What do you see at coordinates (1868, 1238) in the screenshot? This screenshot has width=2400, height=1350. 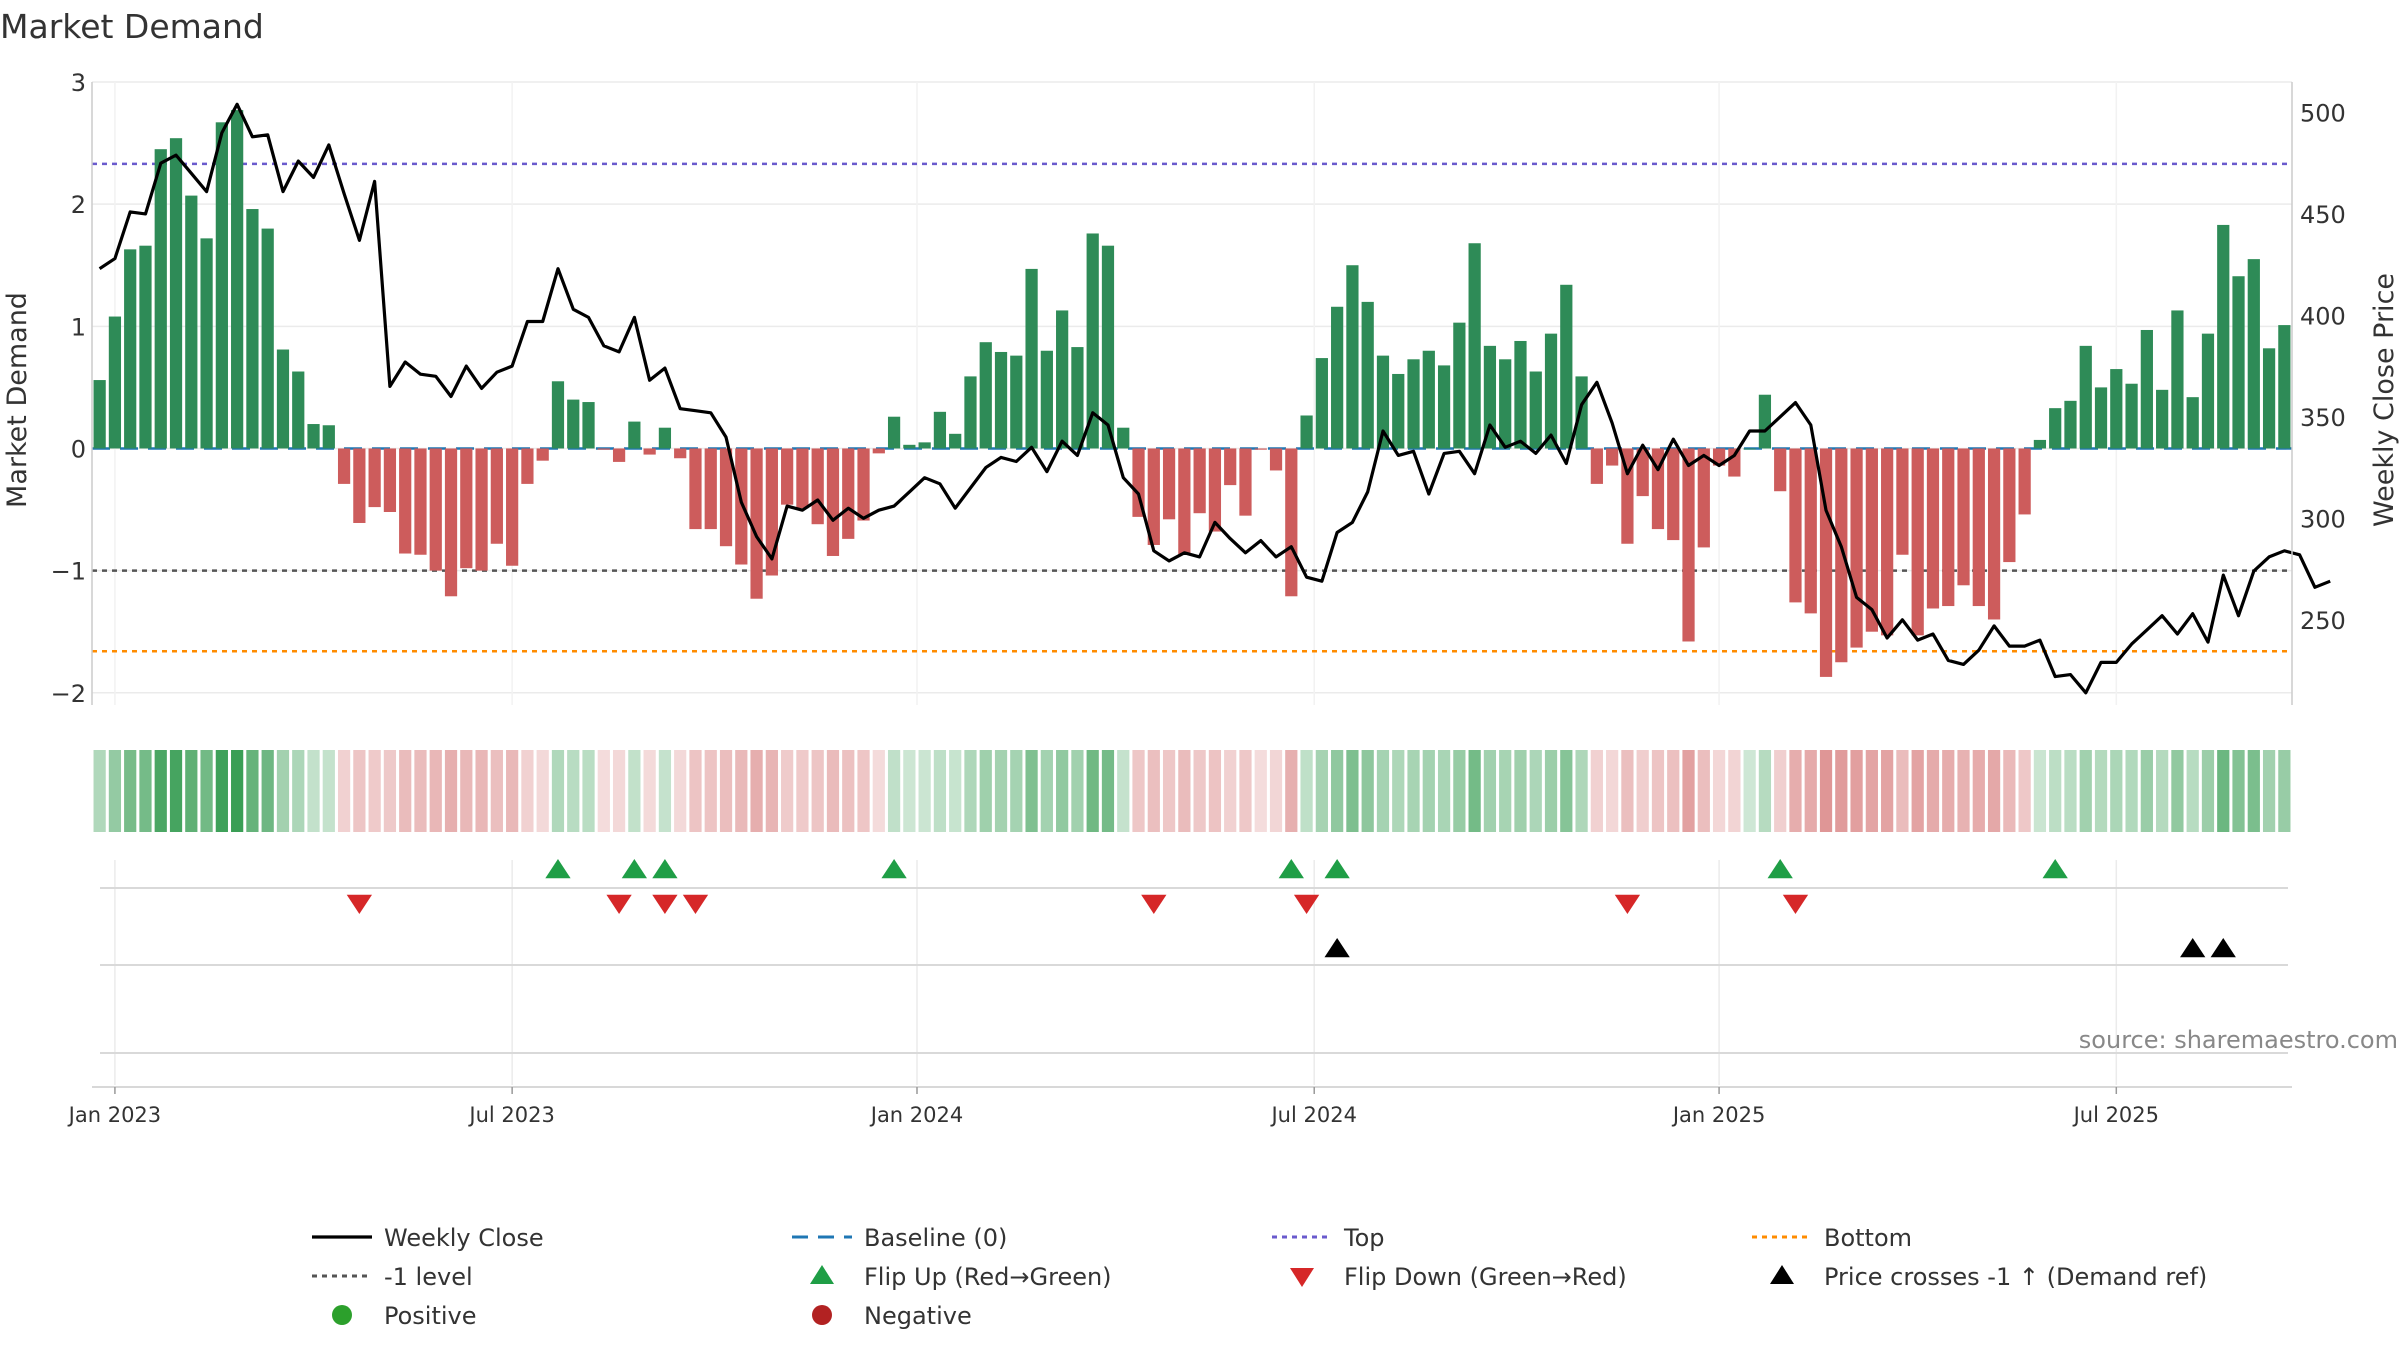 I see `legend-label: Bottom` at bounding box center [1868, 1238].